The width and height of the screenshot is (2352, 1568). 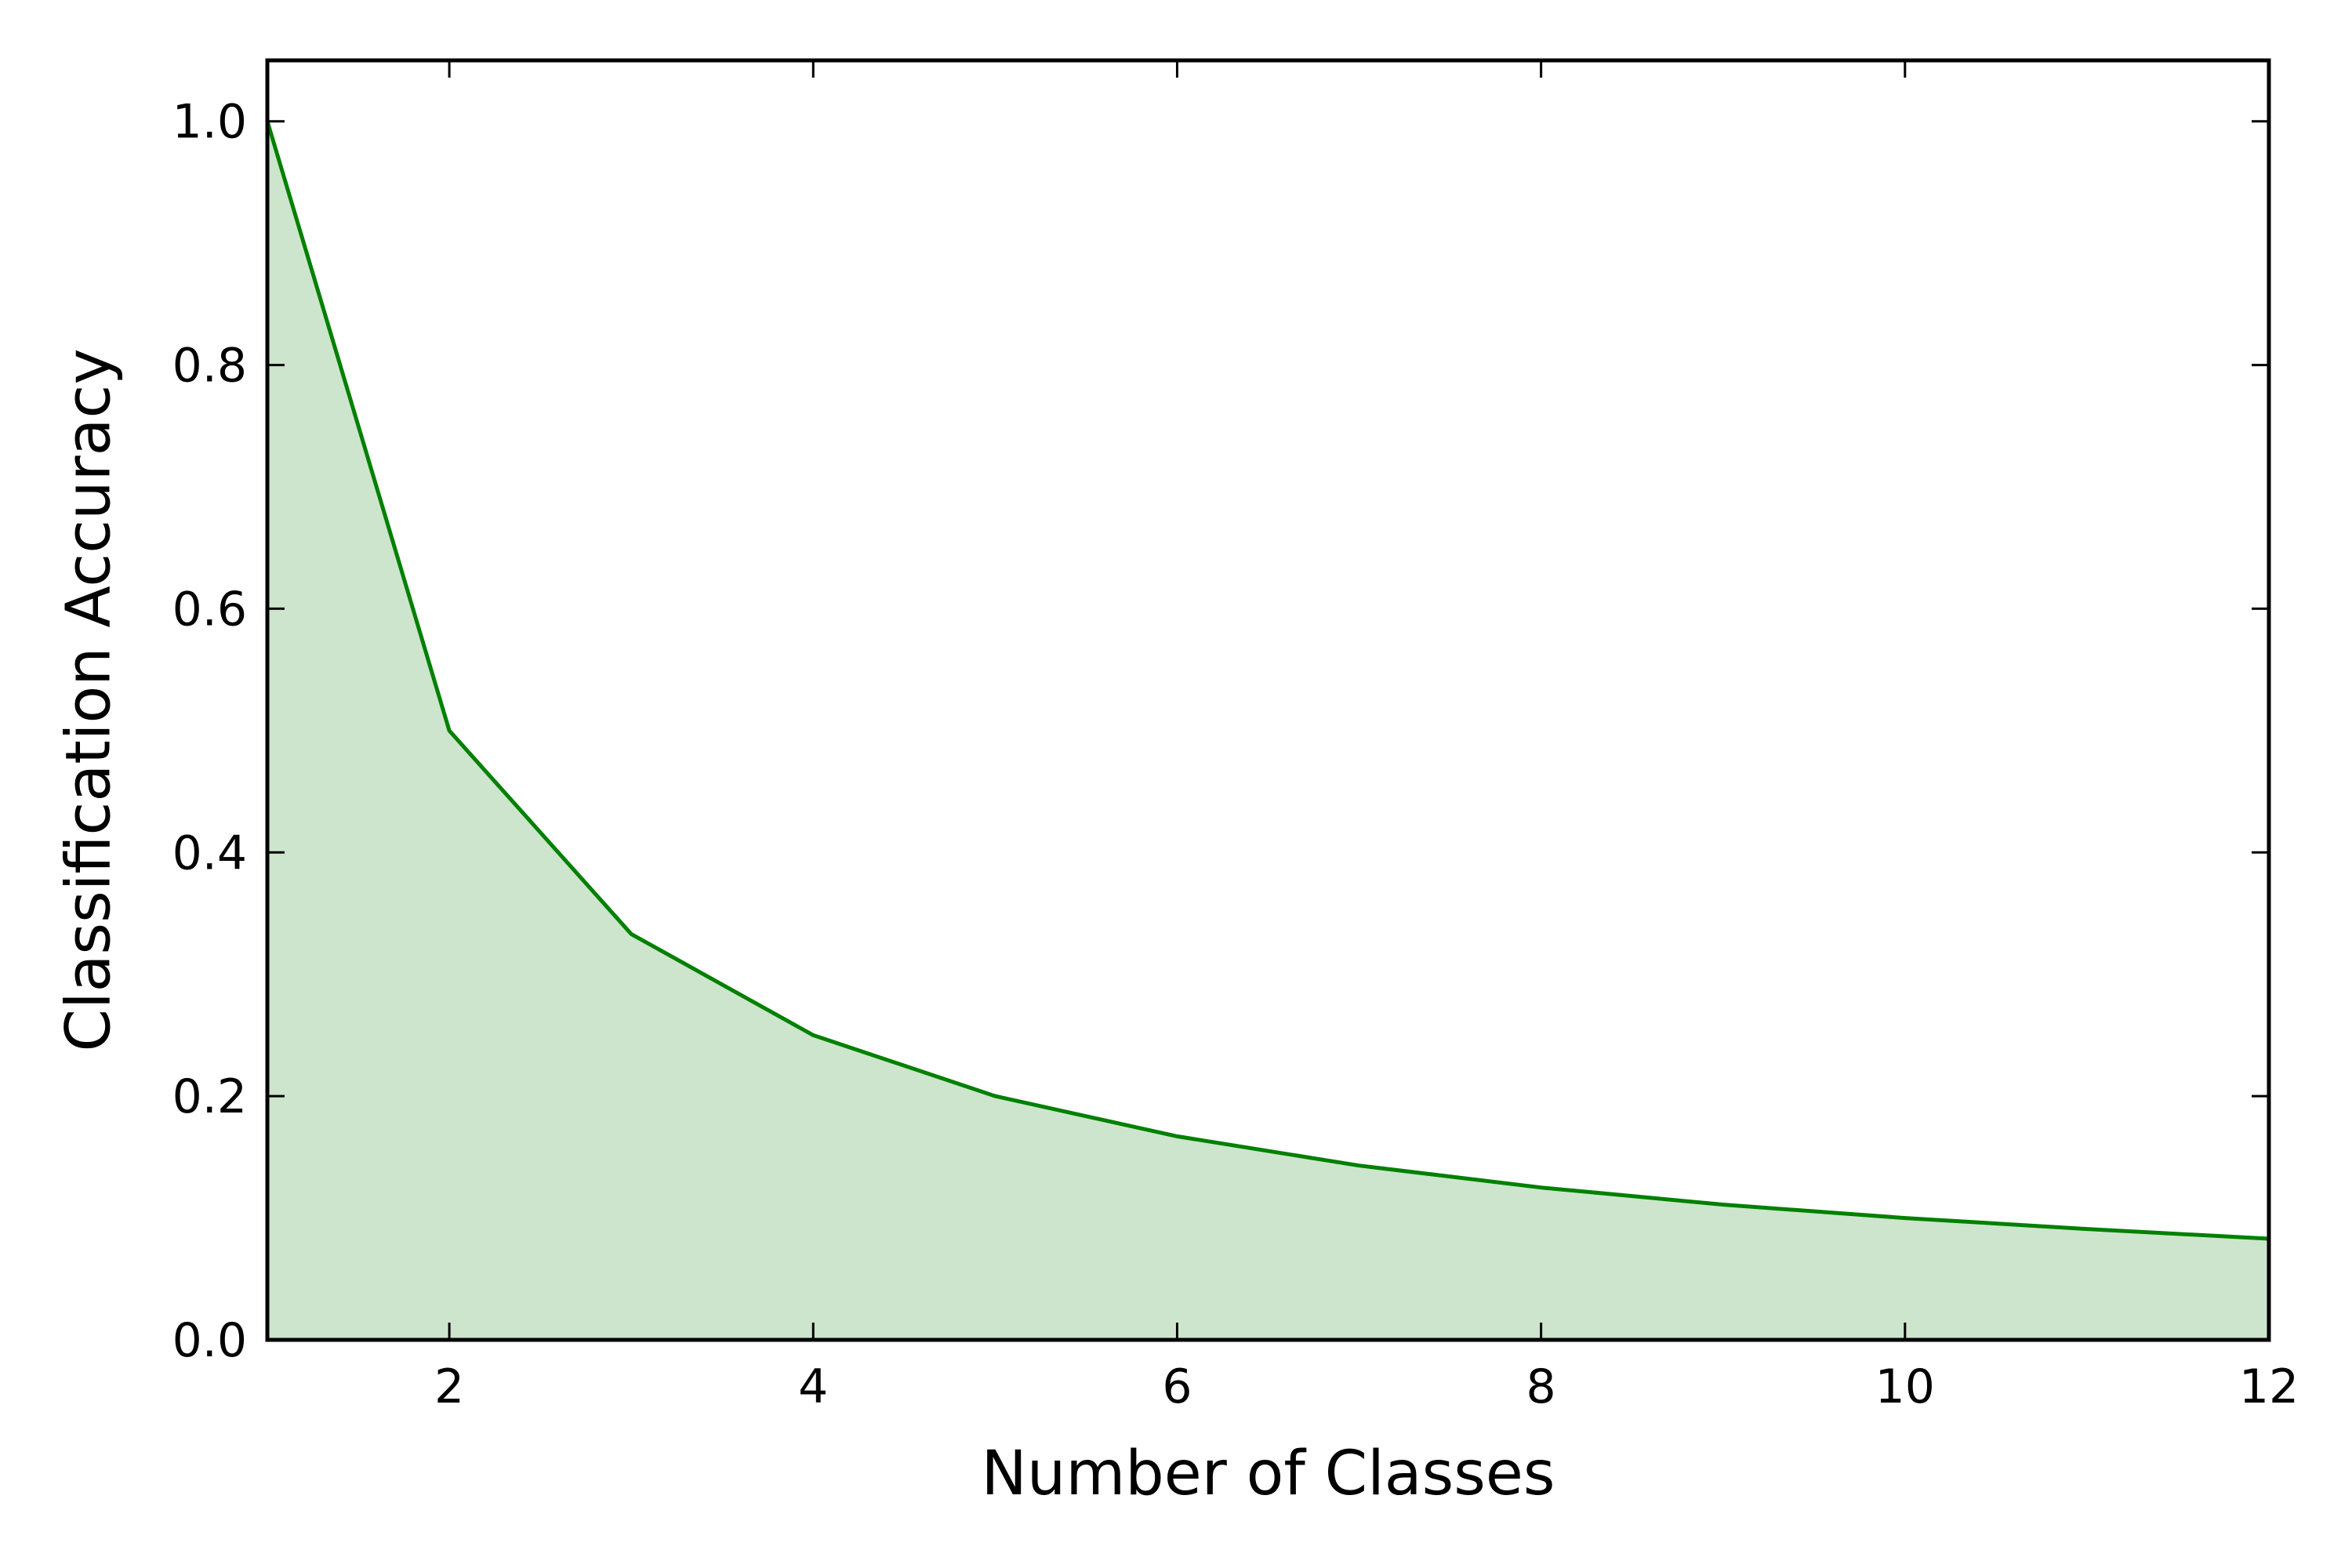 What do you see at coordinates (209, 609) in the screenshot?
I see `y-tick-label: 0.6` at bounding box center [209, 609].